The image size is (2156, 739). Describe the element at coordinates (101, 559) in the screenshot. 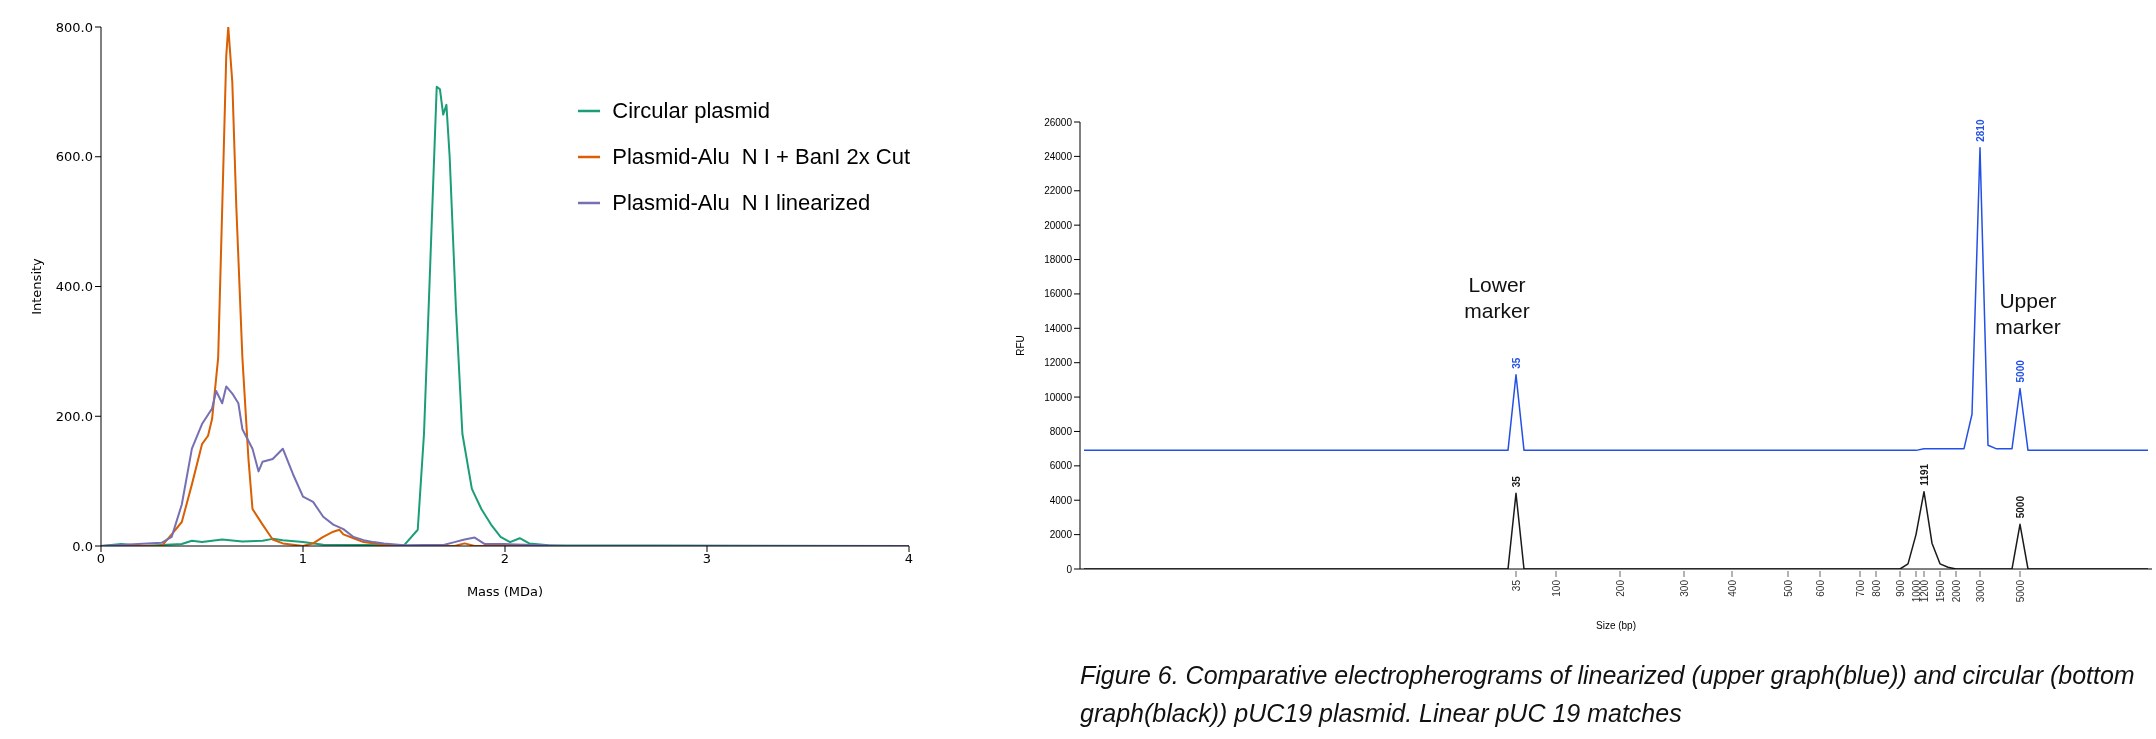

I see `x-tick-label: 0` at that location.